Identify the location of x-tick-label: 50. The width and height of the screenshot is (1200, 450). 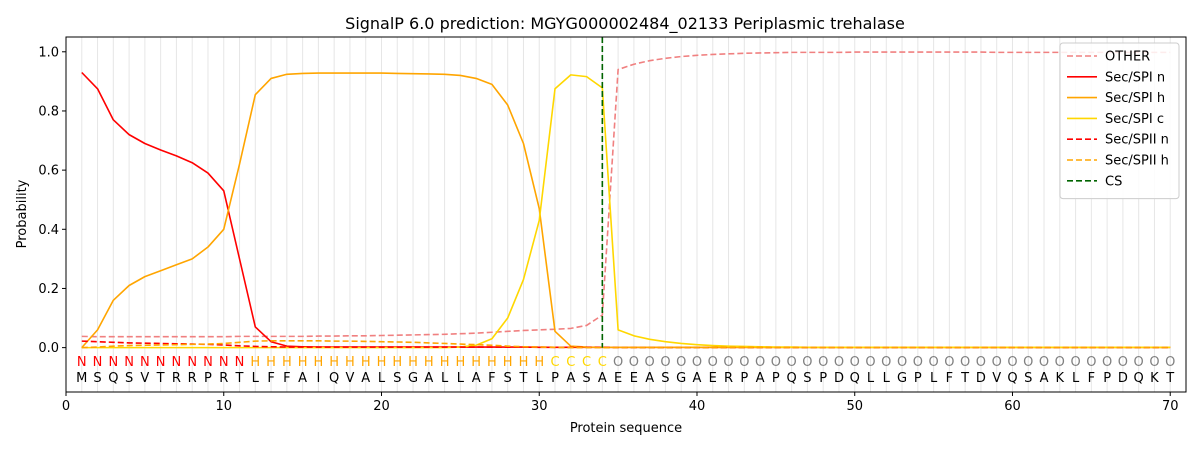
(854, 406).